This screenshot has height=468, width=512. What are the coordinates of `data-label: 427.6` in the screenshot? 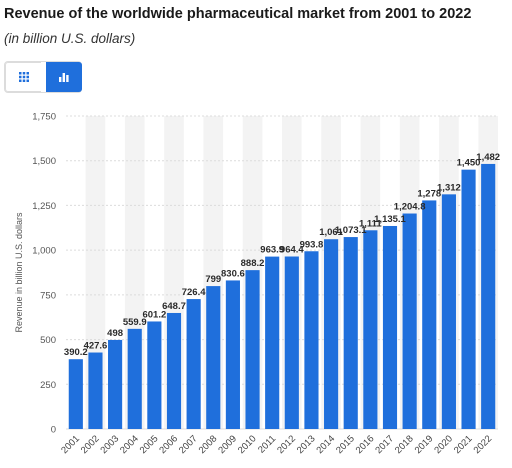 It's located at (96, 346).